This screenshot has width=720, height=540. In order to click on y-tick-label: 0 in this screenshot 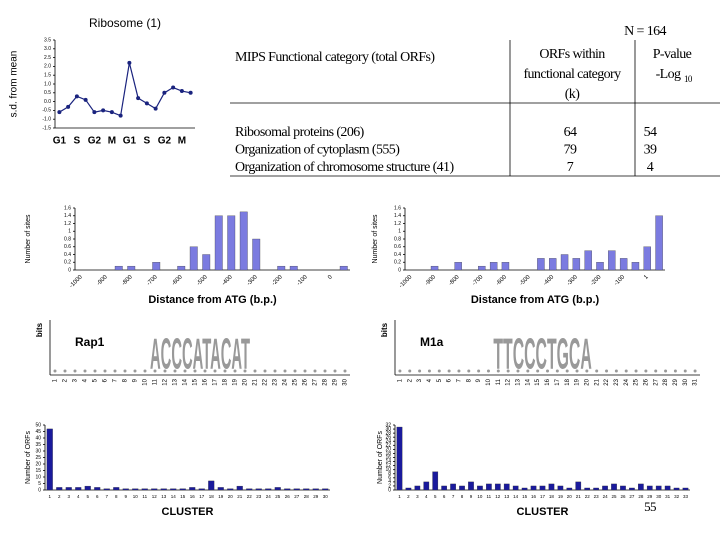, I will do `click(389, 490)`.